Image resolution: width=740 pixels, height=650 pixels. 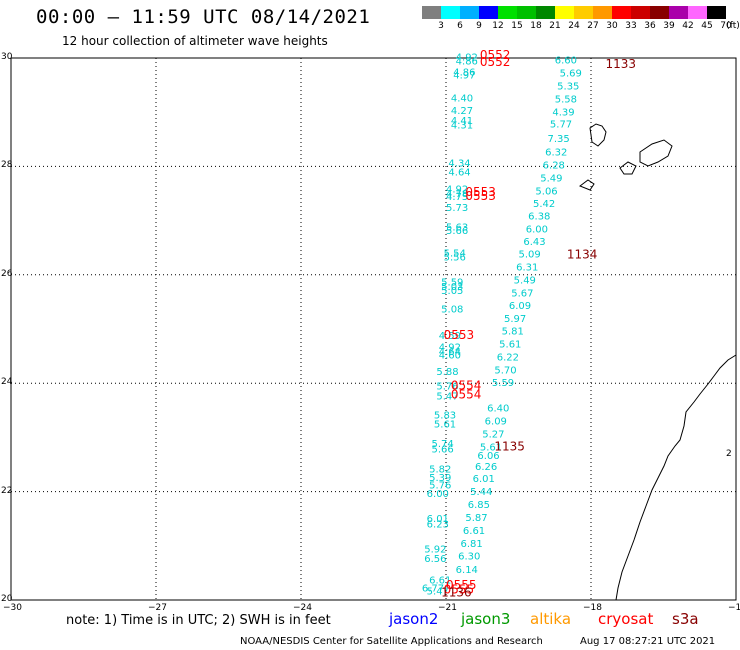 What do you see at coordinates (544, 204) in the screenshot?
I see `wave-height-value: 5.42` at bounding box center [544, 204].